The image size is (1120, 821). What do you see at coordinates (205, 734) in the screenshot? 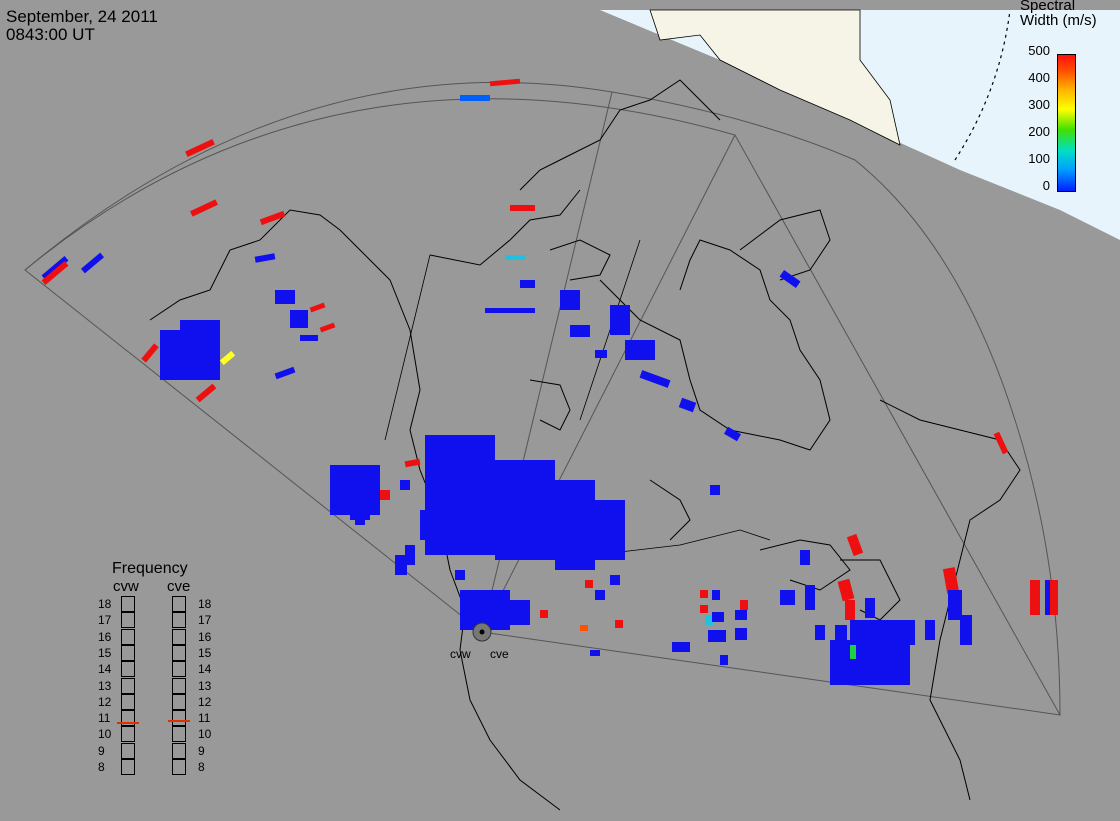
I see `frequency-tick: 10` at bounding box center [205, 734].